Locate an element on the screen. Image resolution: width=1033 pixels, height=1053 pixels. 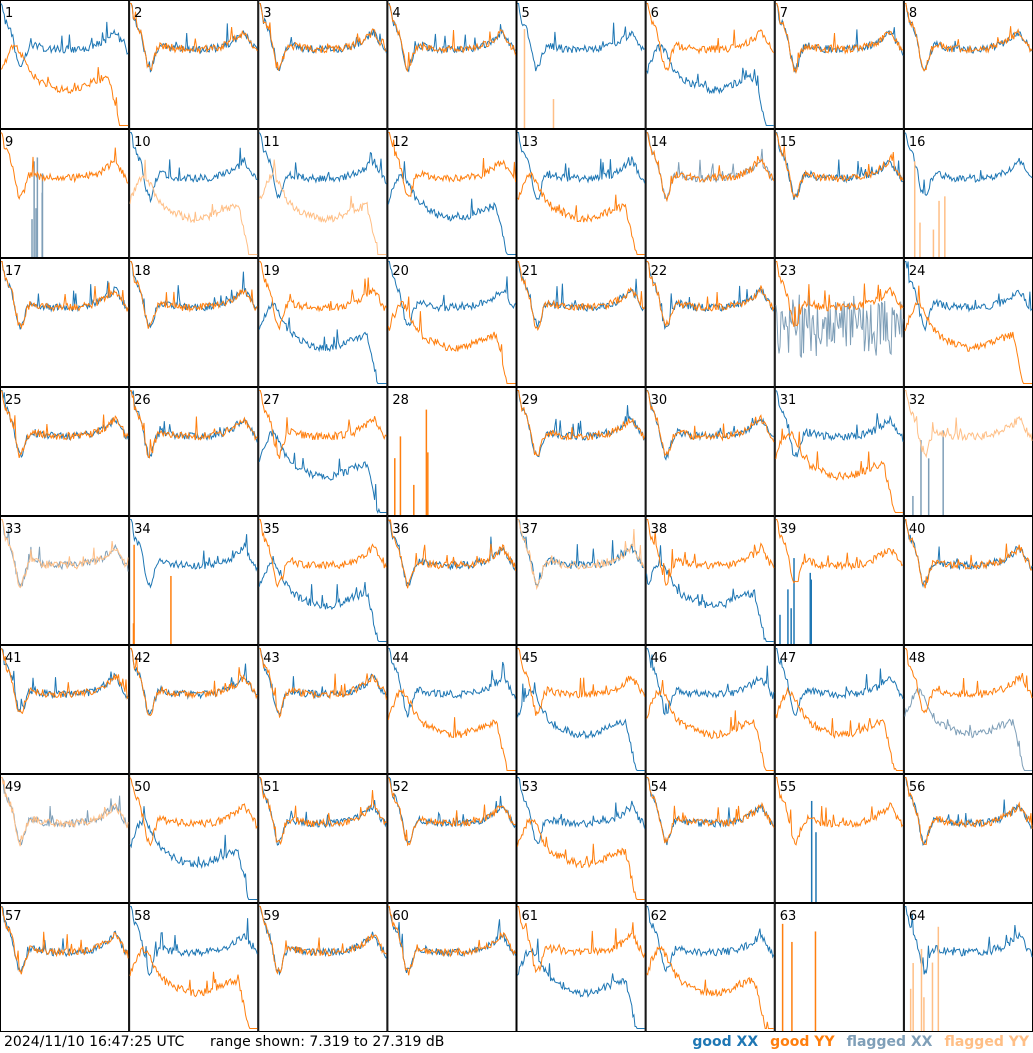
panel-label: 24 is located at coordinates (917, 271).